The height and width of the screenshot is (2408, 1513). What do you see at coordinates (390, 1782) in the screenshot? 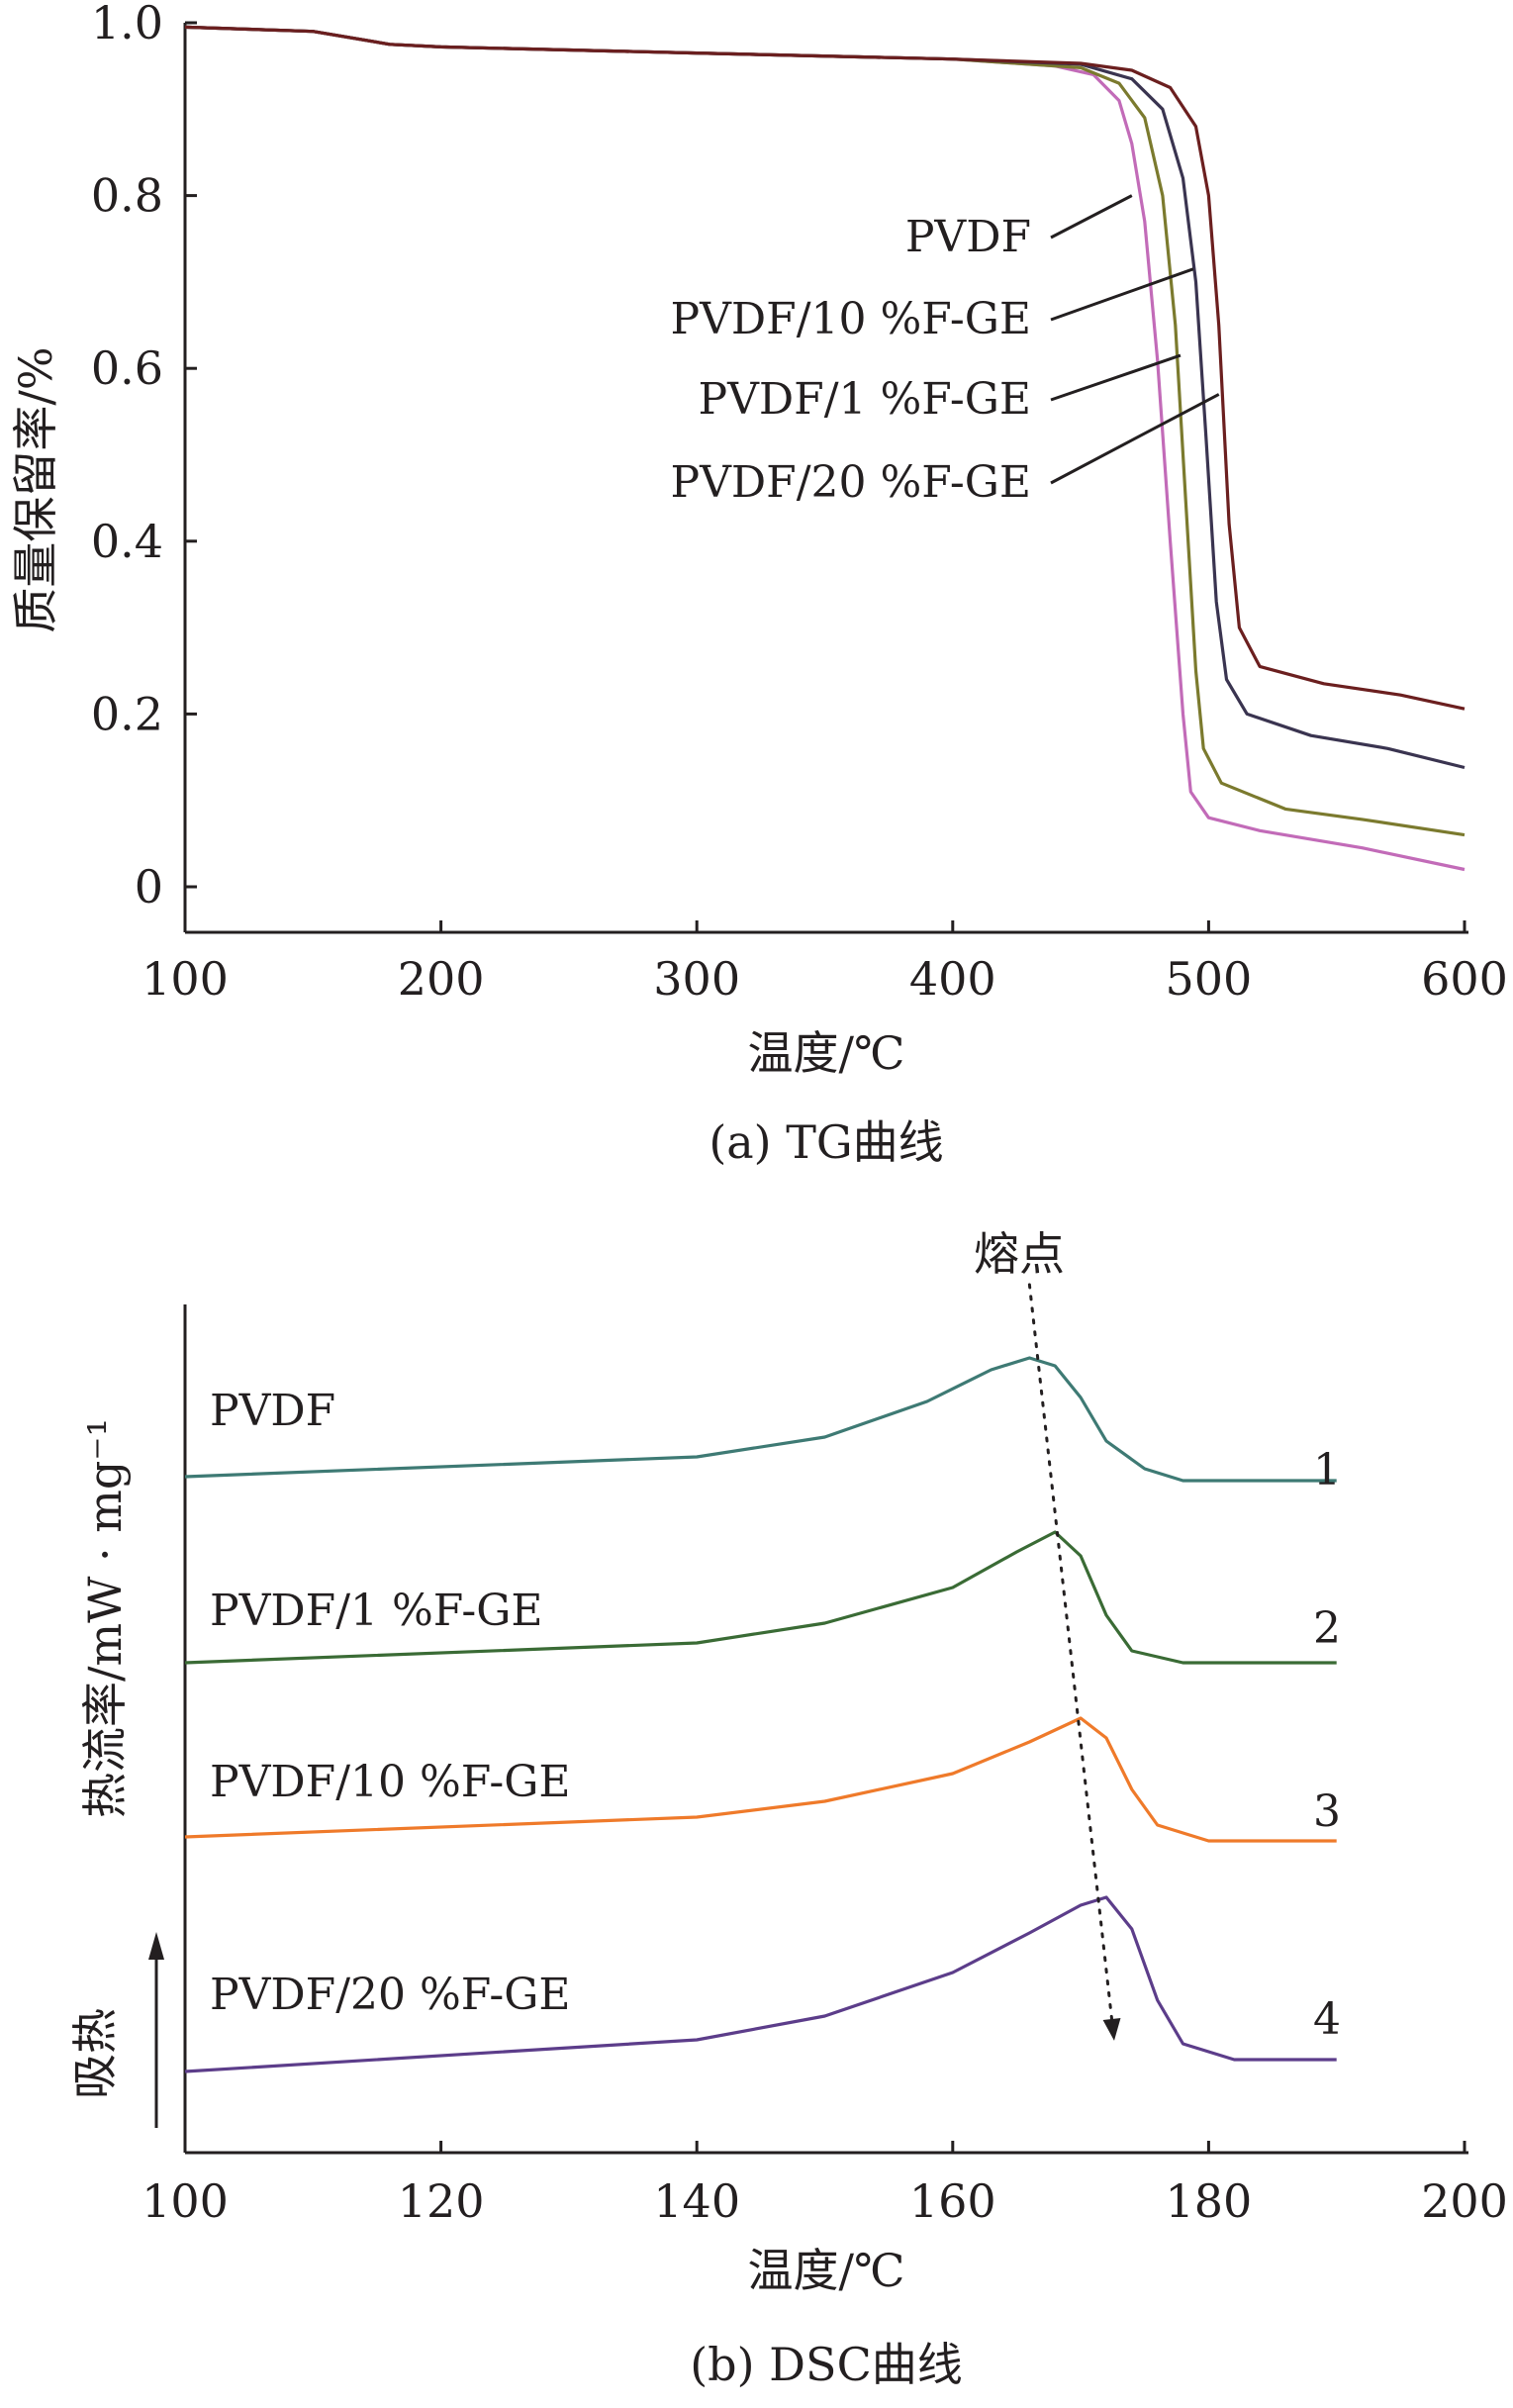
I see `dsc-series-label-pvdf-10: PVDF/10 %F-GE` at bounding box center [390, 1782].